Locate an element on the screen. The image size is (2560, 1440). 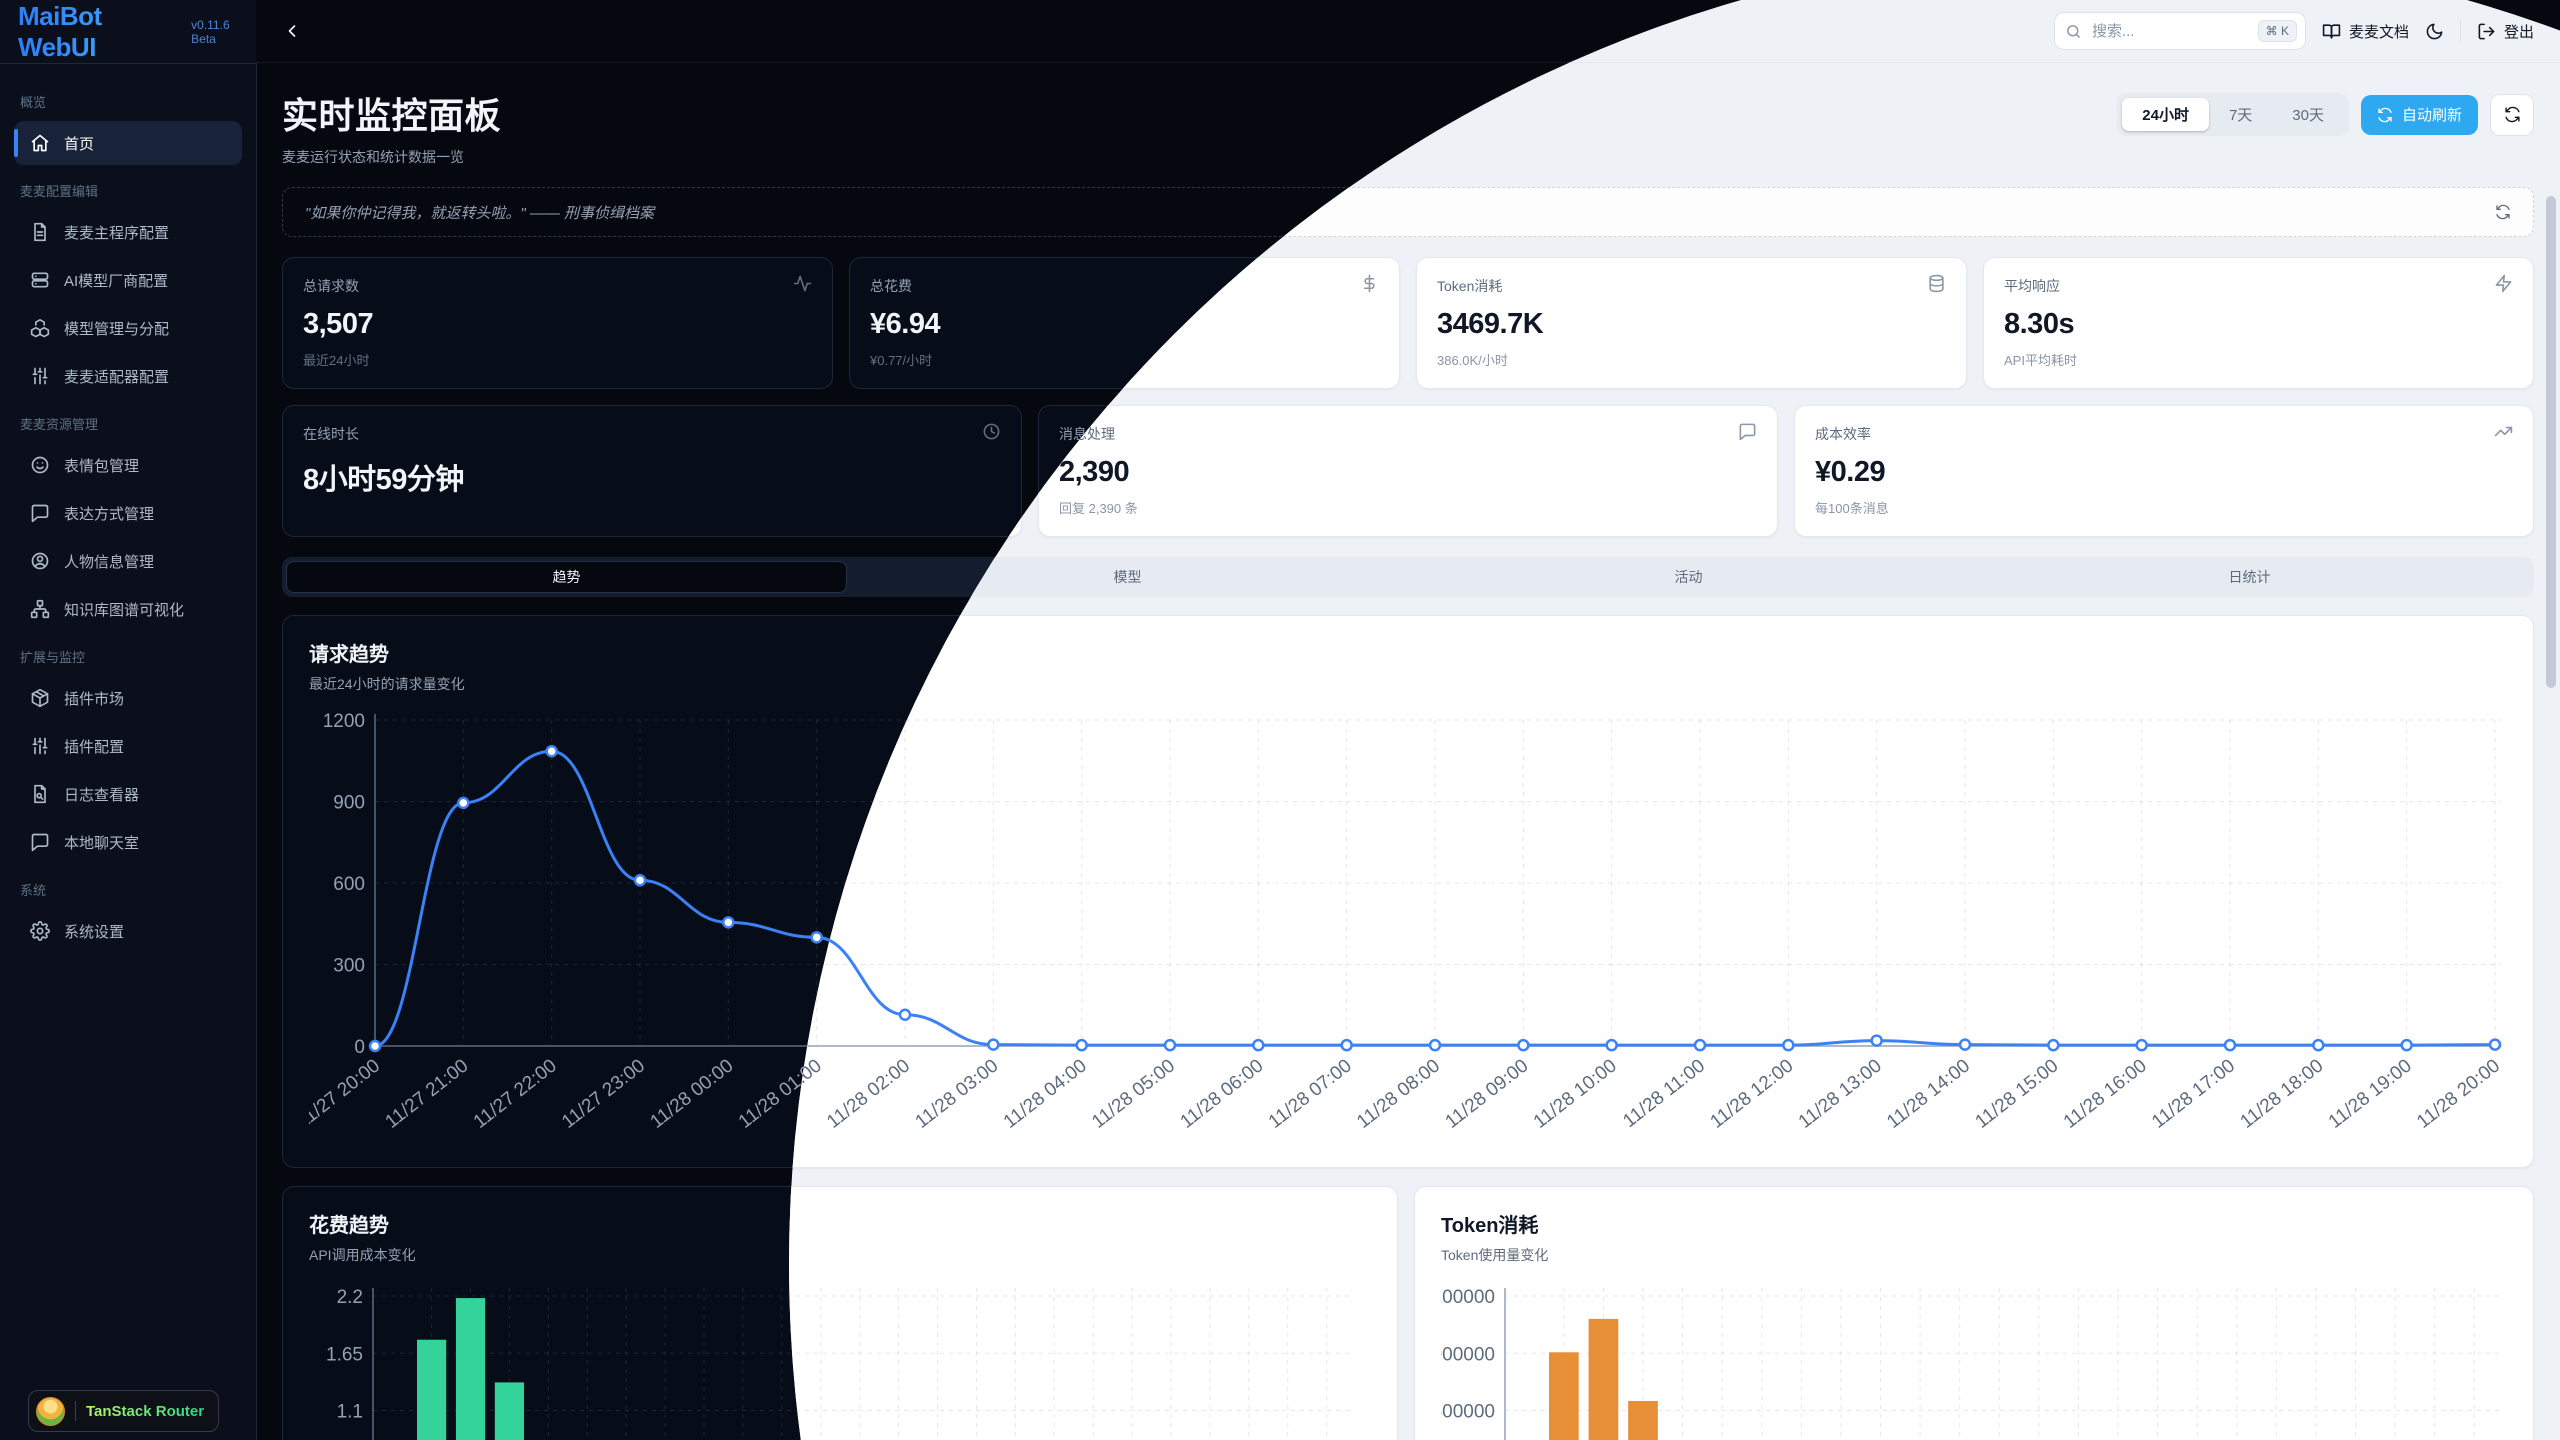
sidebar-item-label: 系统设置 is located at coordinates (94, 932).